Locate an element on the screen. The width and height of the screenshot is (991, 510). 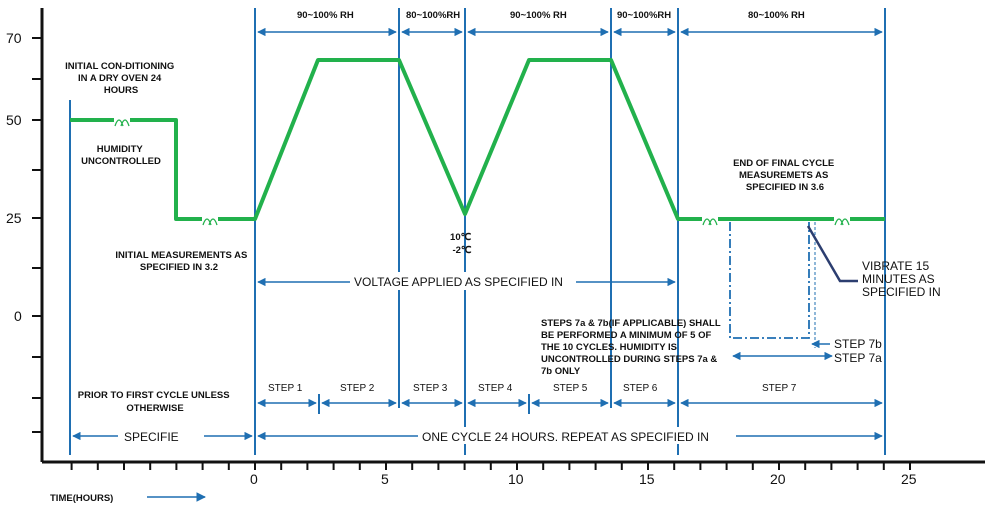
rh-label-2: 80~100%RH is located at coordinates (433, 15).